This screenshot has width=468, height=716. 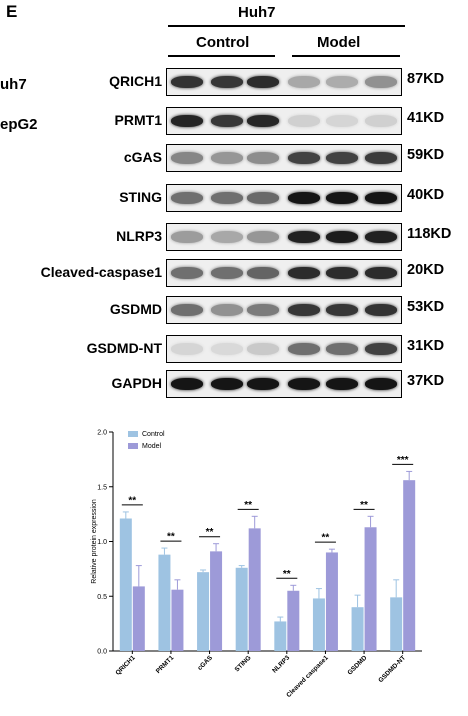 I want to click on control-group-underline, so click(x=221, y=56).